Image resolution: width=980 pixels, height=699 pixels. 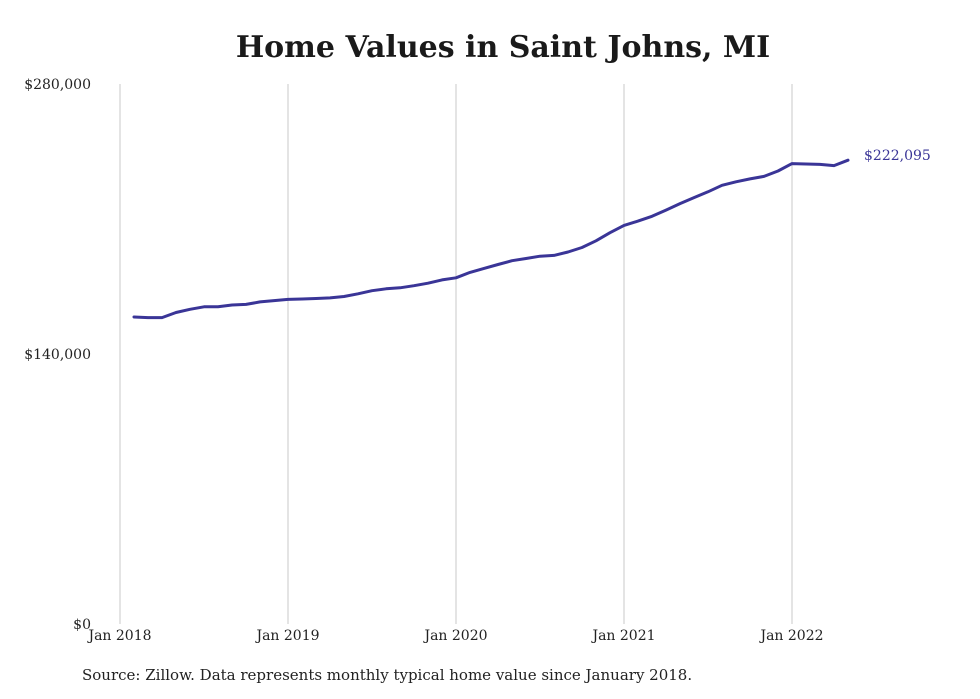 I want to click on data-labels: $222,095, so click(x=897, y=156).